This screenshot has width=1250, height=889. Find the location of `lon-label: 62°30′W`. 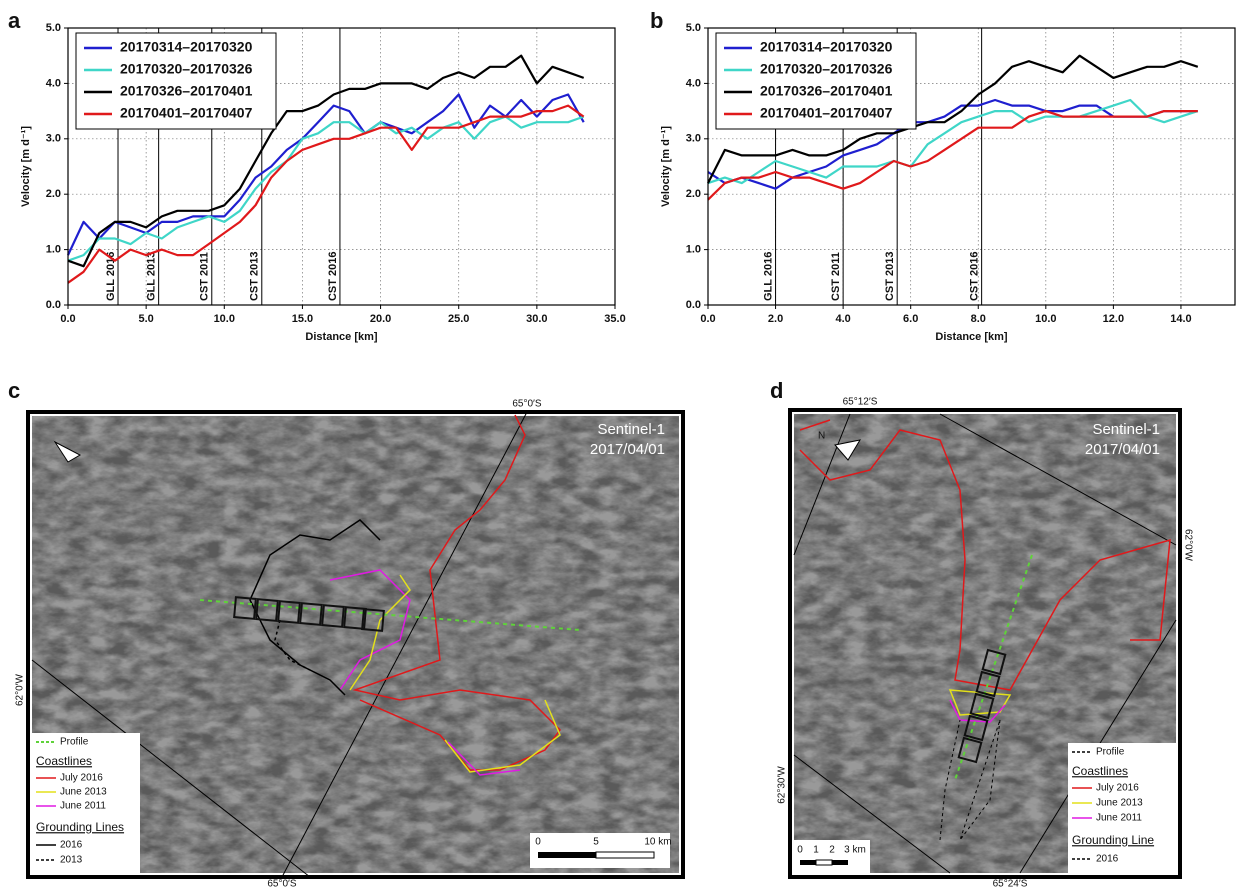

lon-label: 62°30′W is located at coordinates (782, 785).